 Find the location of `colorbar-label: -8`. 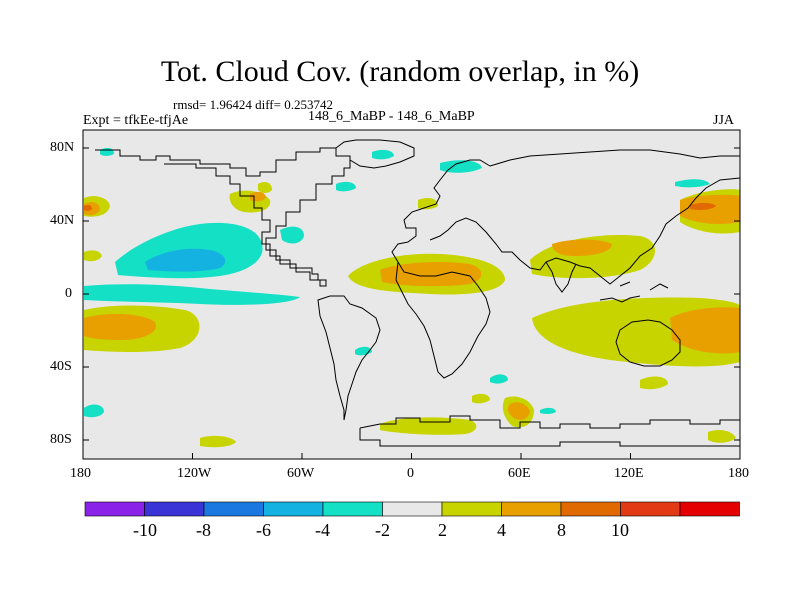

colorbar-label: -8 is located at coordinates (203, 530).